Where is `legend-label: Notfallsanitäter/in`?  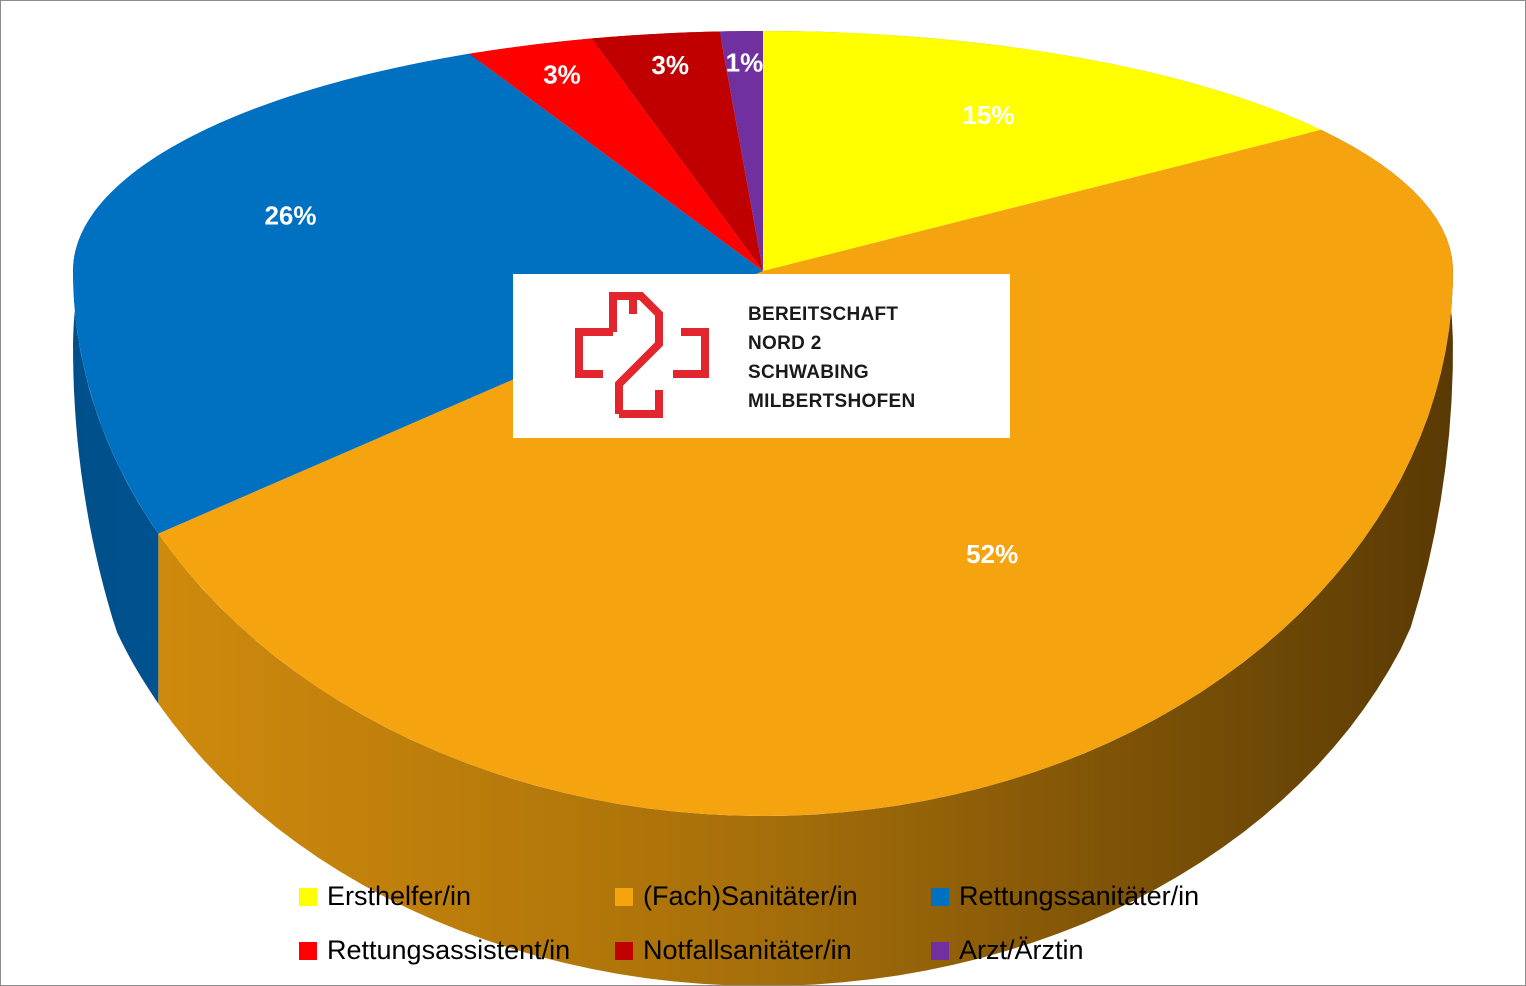 legend-label: Notfallsanitäter/in is located at coordinates (747, 950).